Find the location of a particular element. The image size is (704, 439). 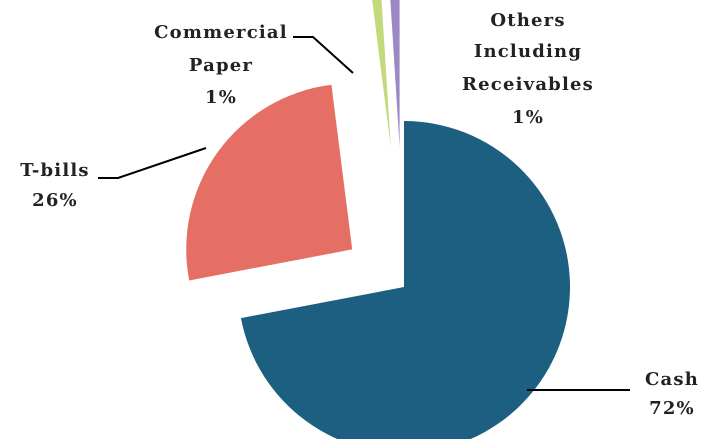

tbills-label: T-bills is located at coordinates (55, 170).